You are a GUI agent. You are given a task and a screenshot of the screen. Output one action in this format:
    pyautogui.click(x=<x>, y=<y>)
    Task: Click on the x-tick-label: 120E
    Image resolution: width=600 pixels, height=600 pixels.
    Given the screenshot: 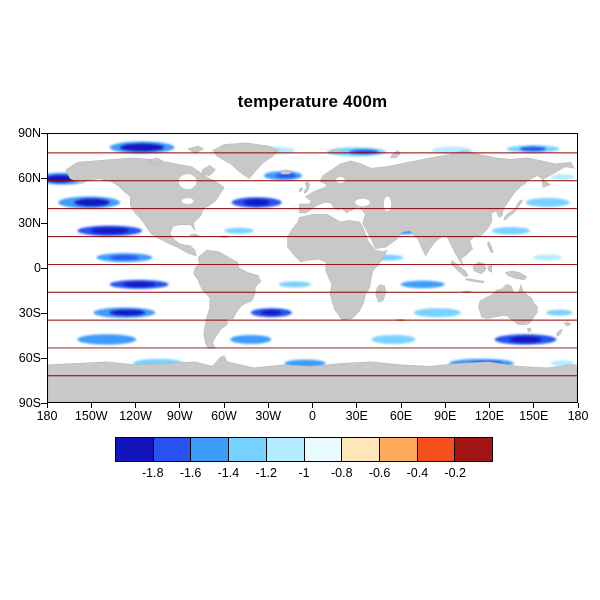 What is the action you would take?
    pyautogui.click(x=489, y=416)
    